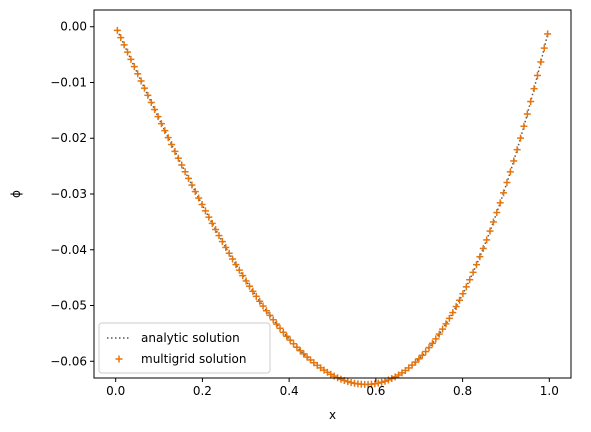 Image resolution: width=591 pixels, height=432 pixels. I want to click on y-tick-label: −0.04, so click(68, 250).